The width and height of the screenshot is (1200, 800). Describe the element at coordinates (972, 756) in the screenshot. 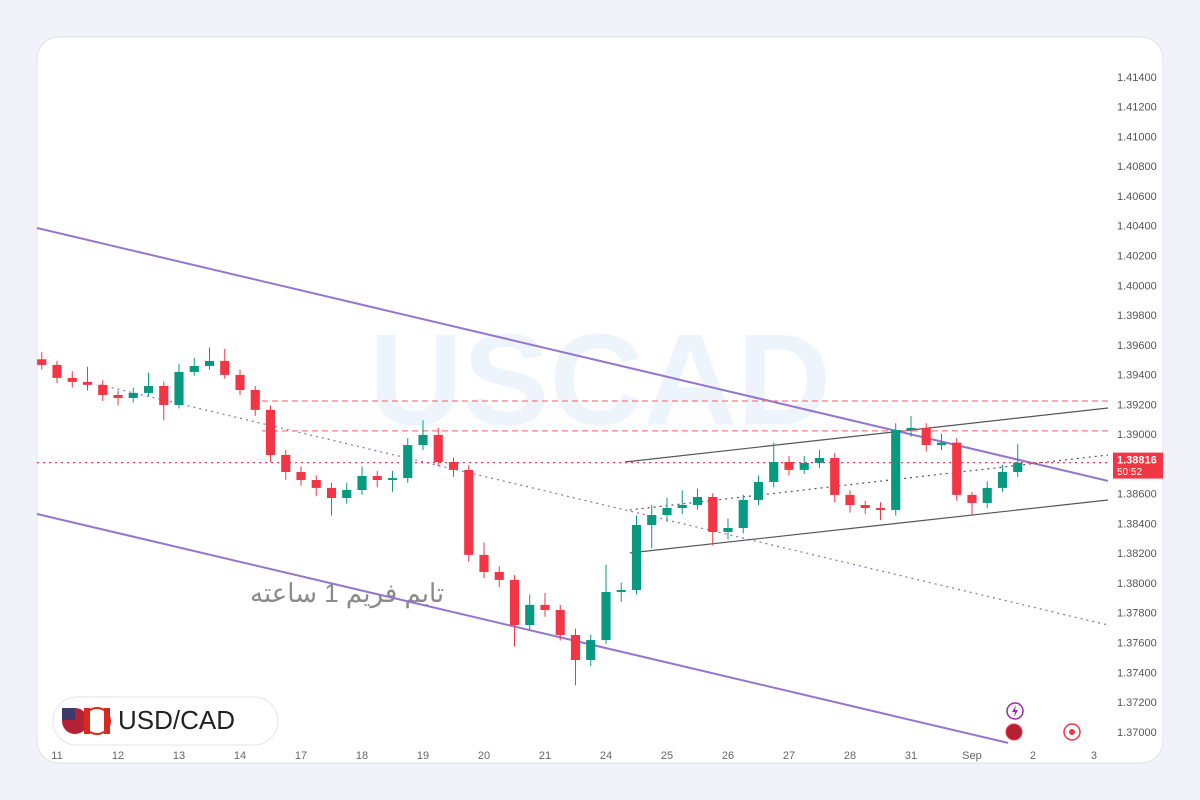

I see `x-tick-label: Sep` at that location.